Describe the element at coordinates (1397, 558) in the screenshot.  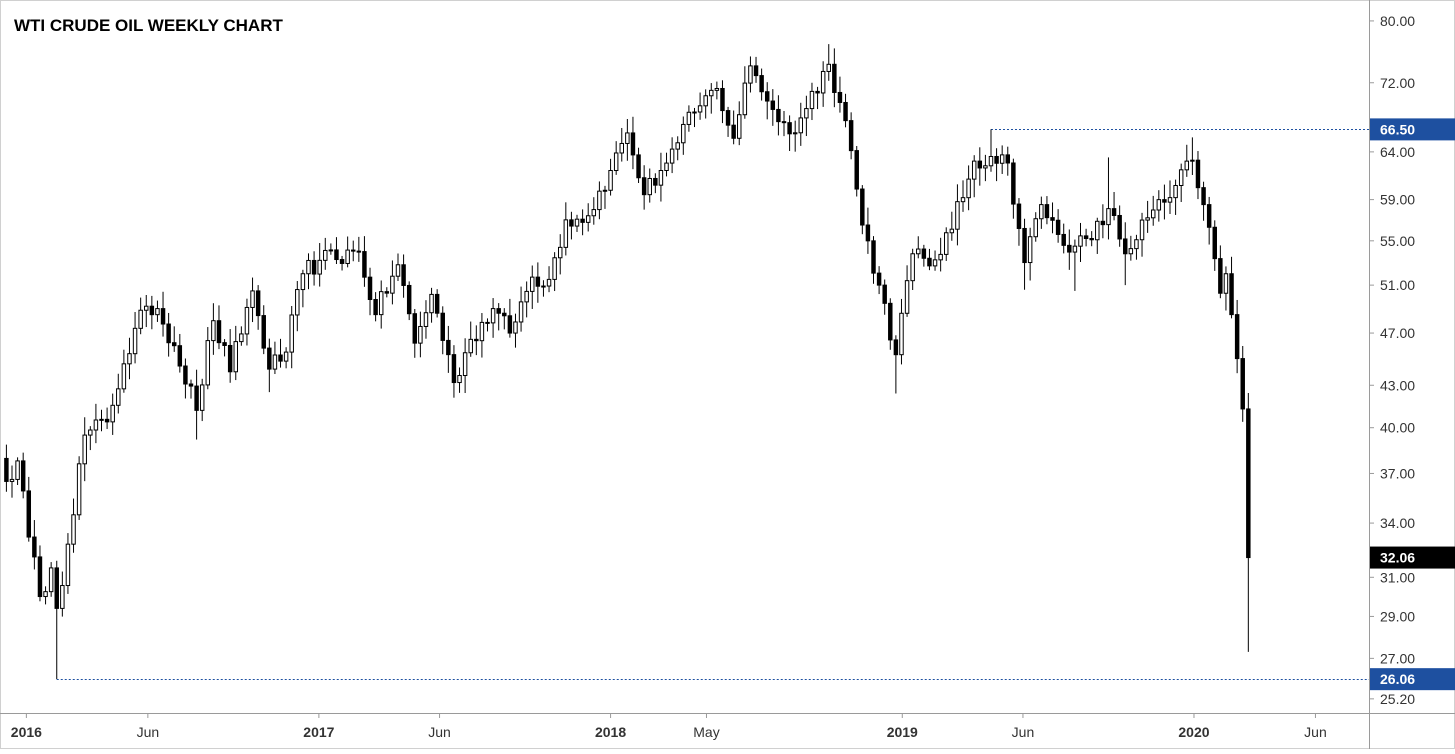
I see `price-label-text: 32.06` at that location.